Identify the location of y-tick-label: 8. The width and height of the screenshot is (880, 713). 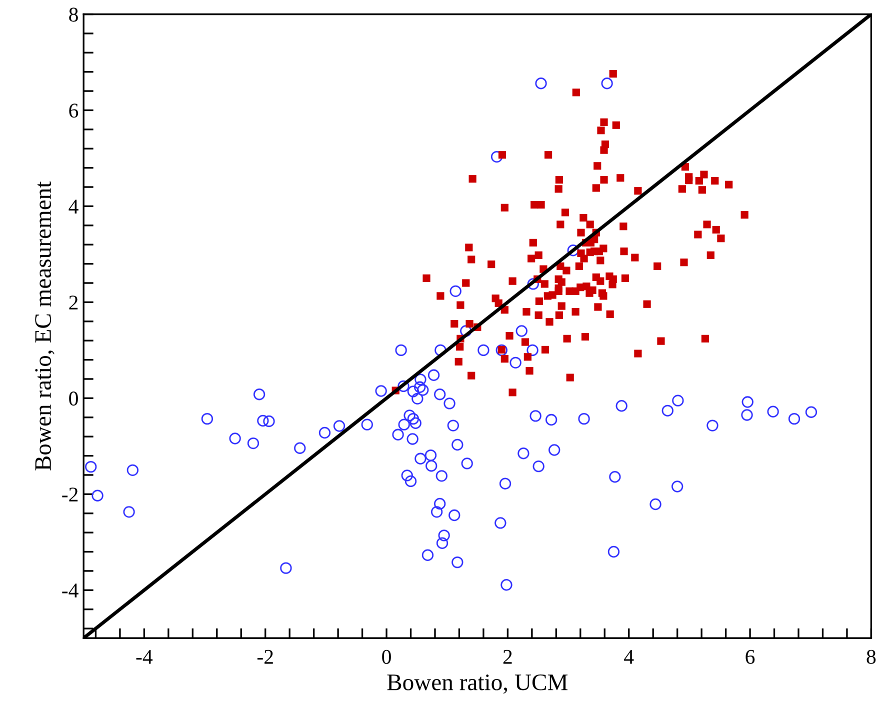
(73, 15).